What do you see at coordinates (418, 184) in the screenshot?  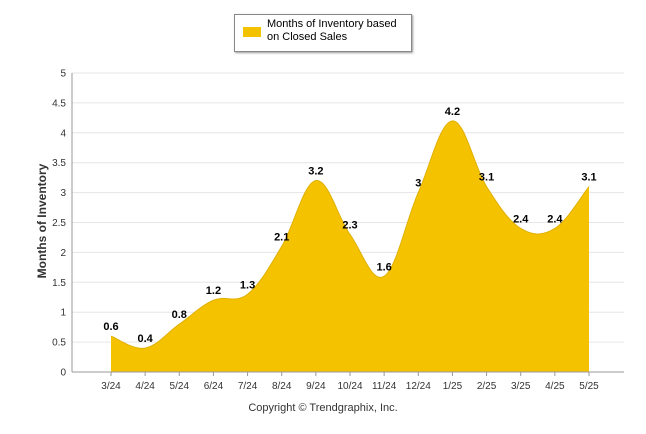 I see `data-label: 3` at bounding box center [418, 184].